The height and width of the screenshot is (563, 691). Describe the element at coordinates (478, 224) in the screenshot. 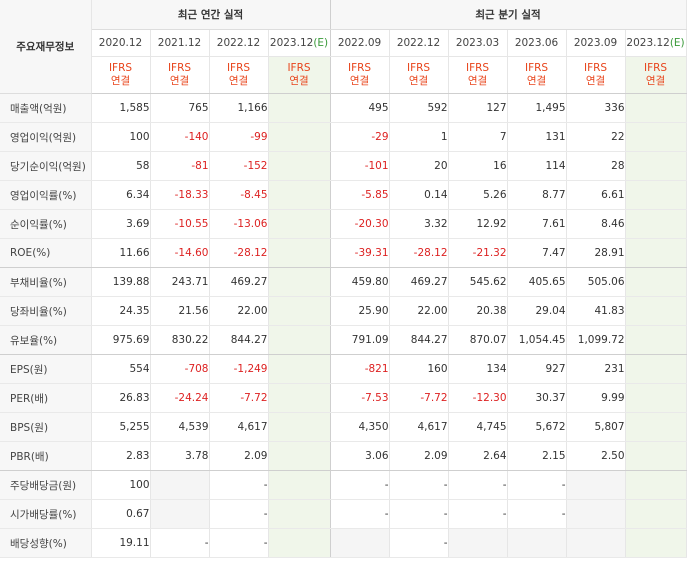

I see `value-cell: 12.92` at that location.